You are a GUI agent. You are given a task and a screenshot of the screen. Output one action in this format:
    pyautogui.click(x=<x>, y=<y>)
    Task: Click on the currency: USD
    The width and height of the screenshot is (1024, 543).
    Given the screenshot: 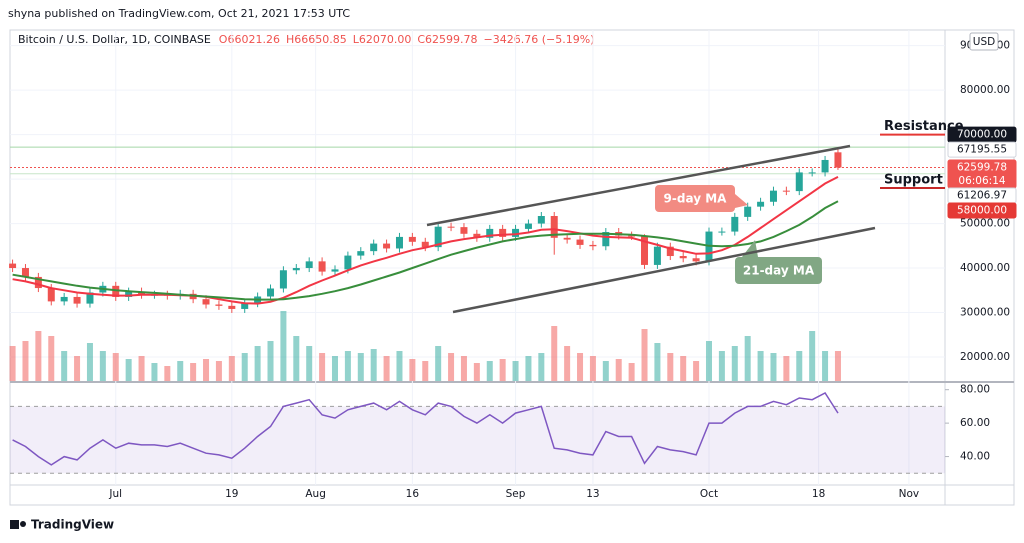 What is the action you would take?
    pyautogui.click(x=984, y=42)
    